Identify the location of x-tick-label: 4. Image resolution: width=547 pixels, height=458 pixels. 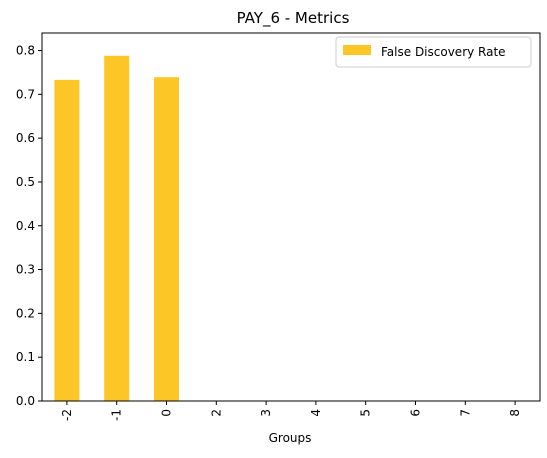
(316, 413).